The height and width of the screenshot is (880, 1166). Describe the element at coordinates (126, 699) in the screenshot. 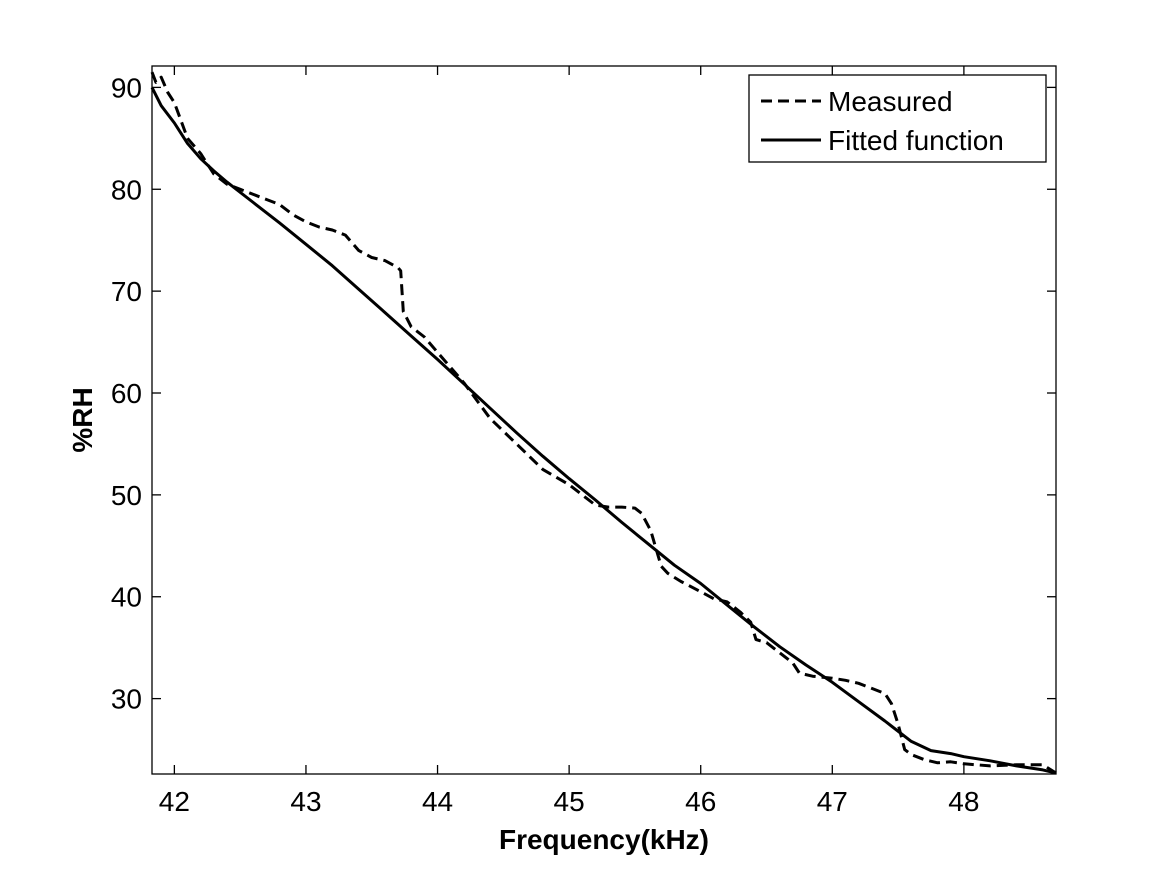

I see `y-tick-label: 30` at that location.